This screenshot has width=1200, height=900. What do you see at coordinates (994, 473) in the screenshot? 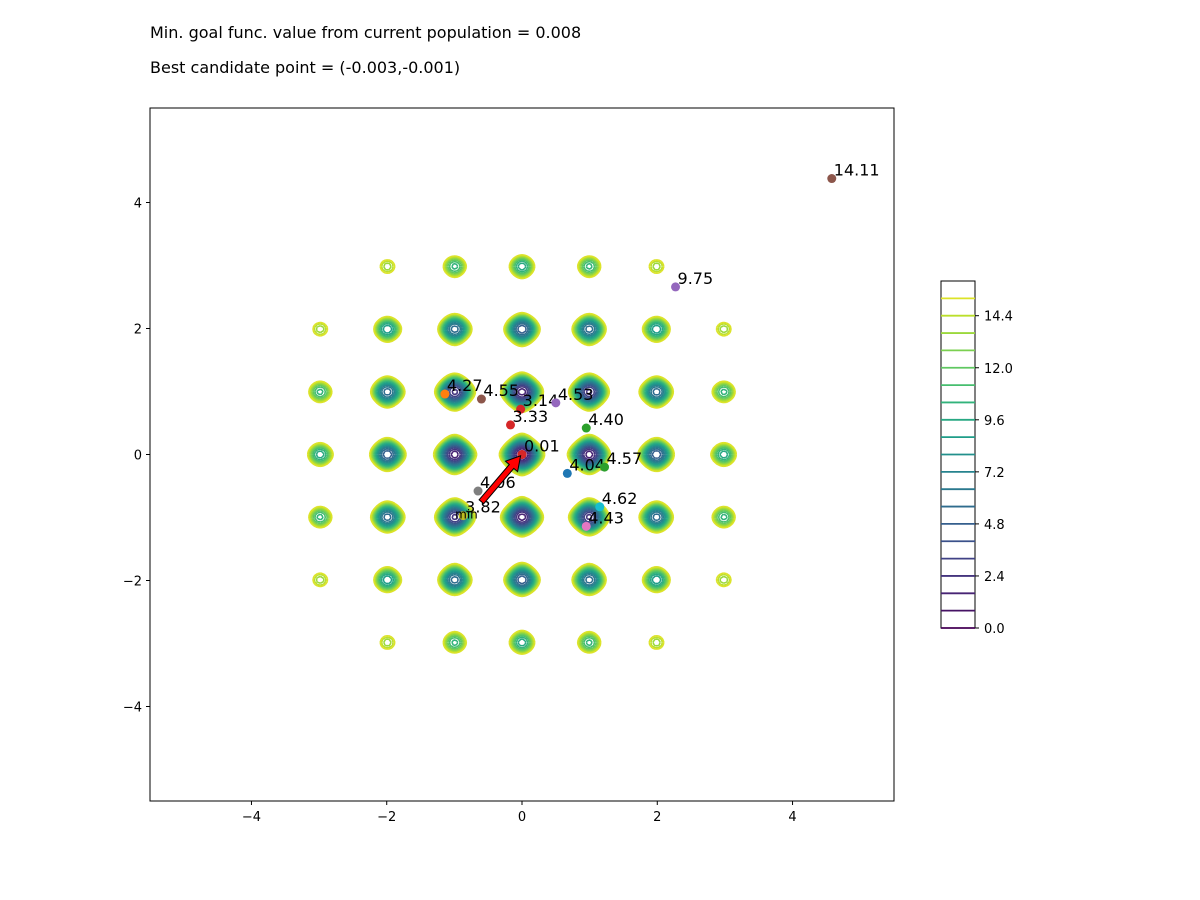
I see `colorbar-tick-label: 7.2` at bounding box center [994, 473].